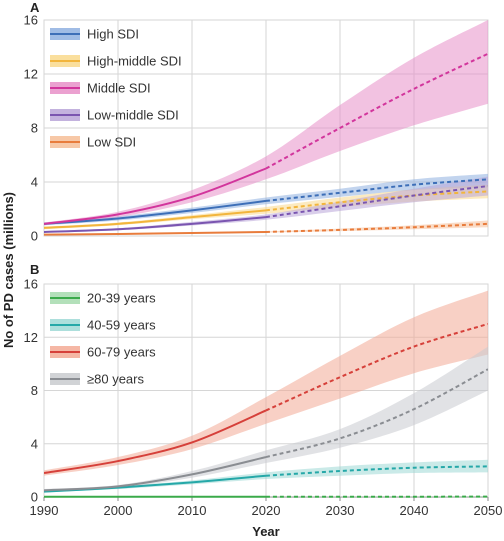 This screenshot has width=504, height=541. Describe the element at coordinates (111, 142) in the screenshot. I see `legend-label: Low SDI` at that location.